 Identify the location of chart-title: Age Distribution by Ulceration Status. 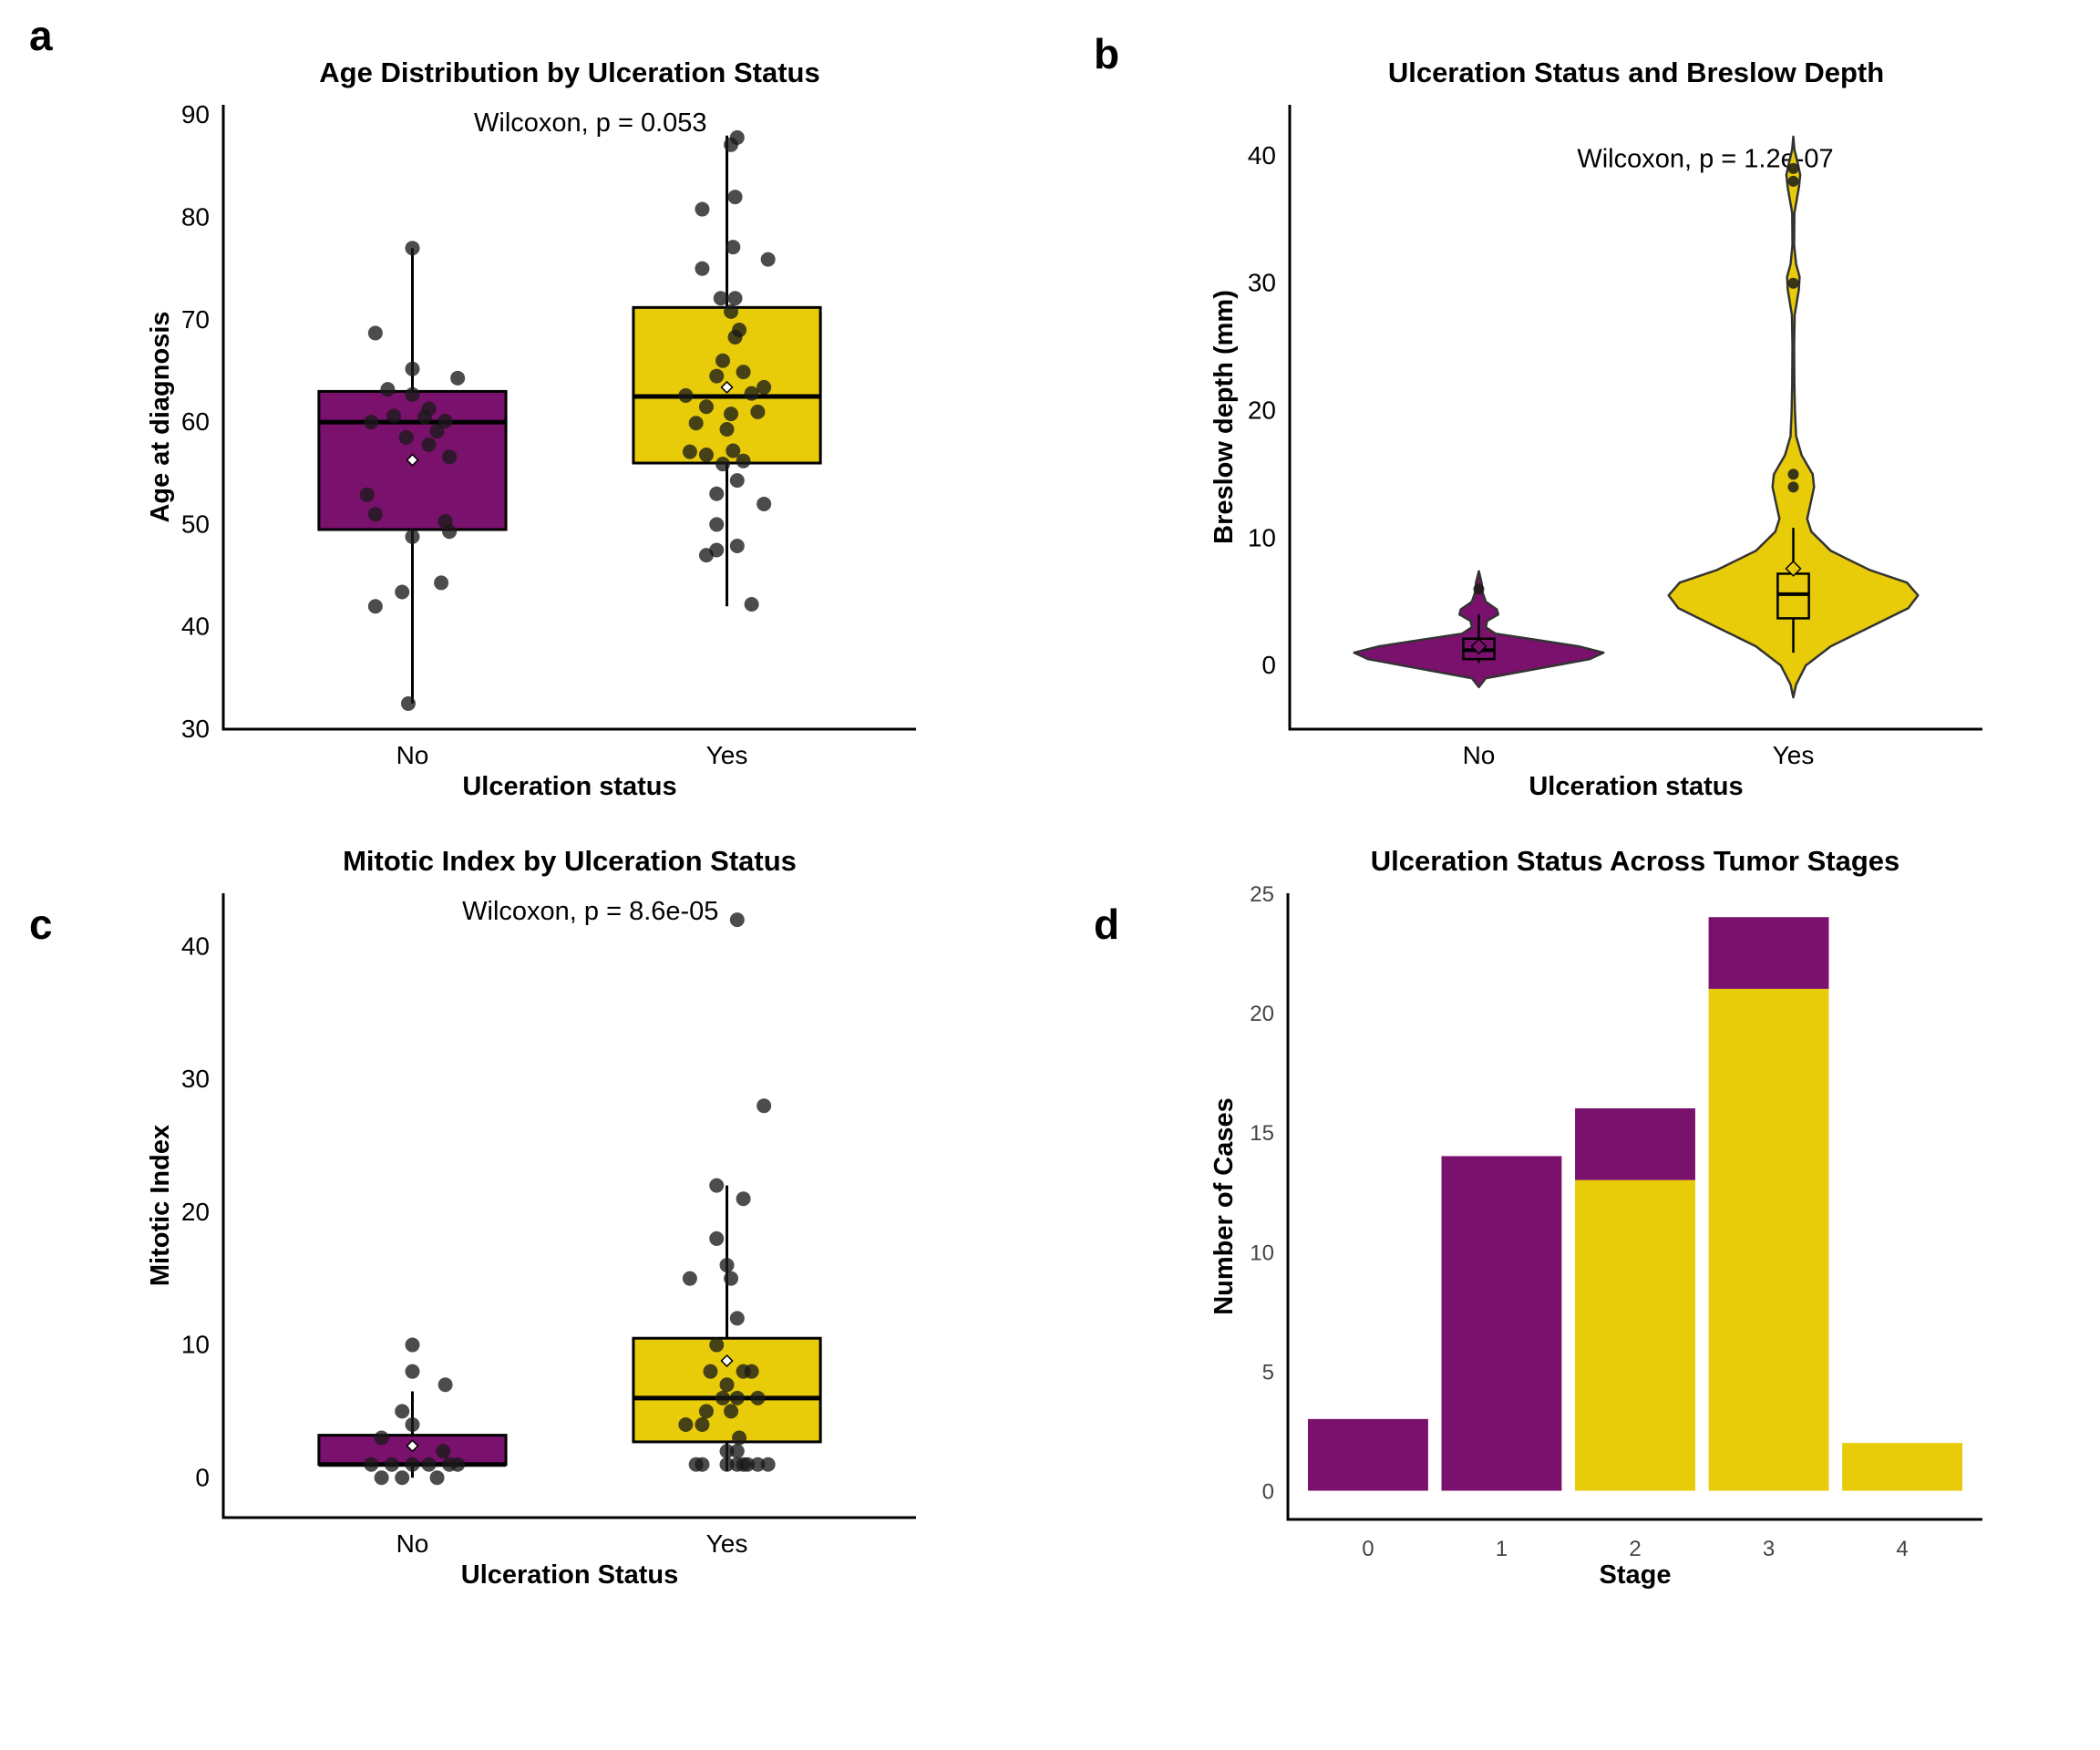
(569, 72).